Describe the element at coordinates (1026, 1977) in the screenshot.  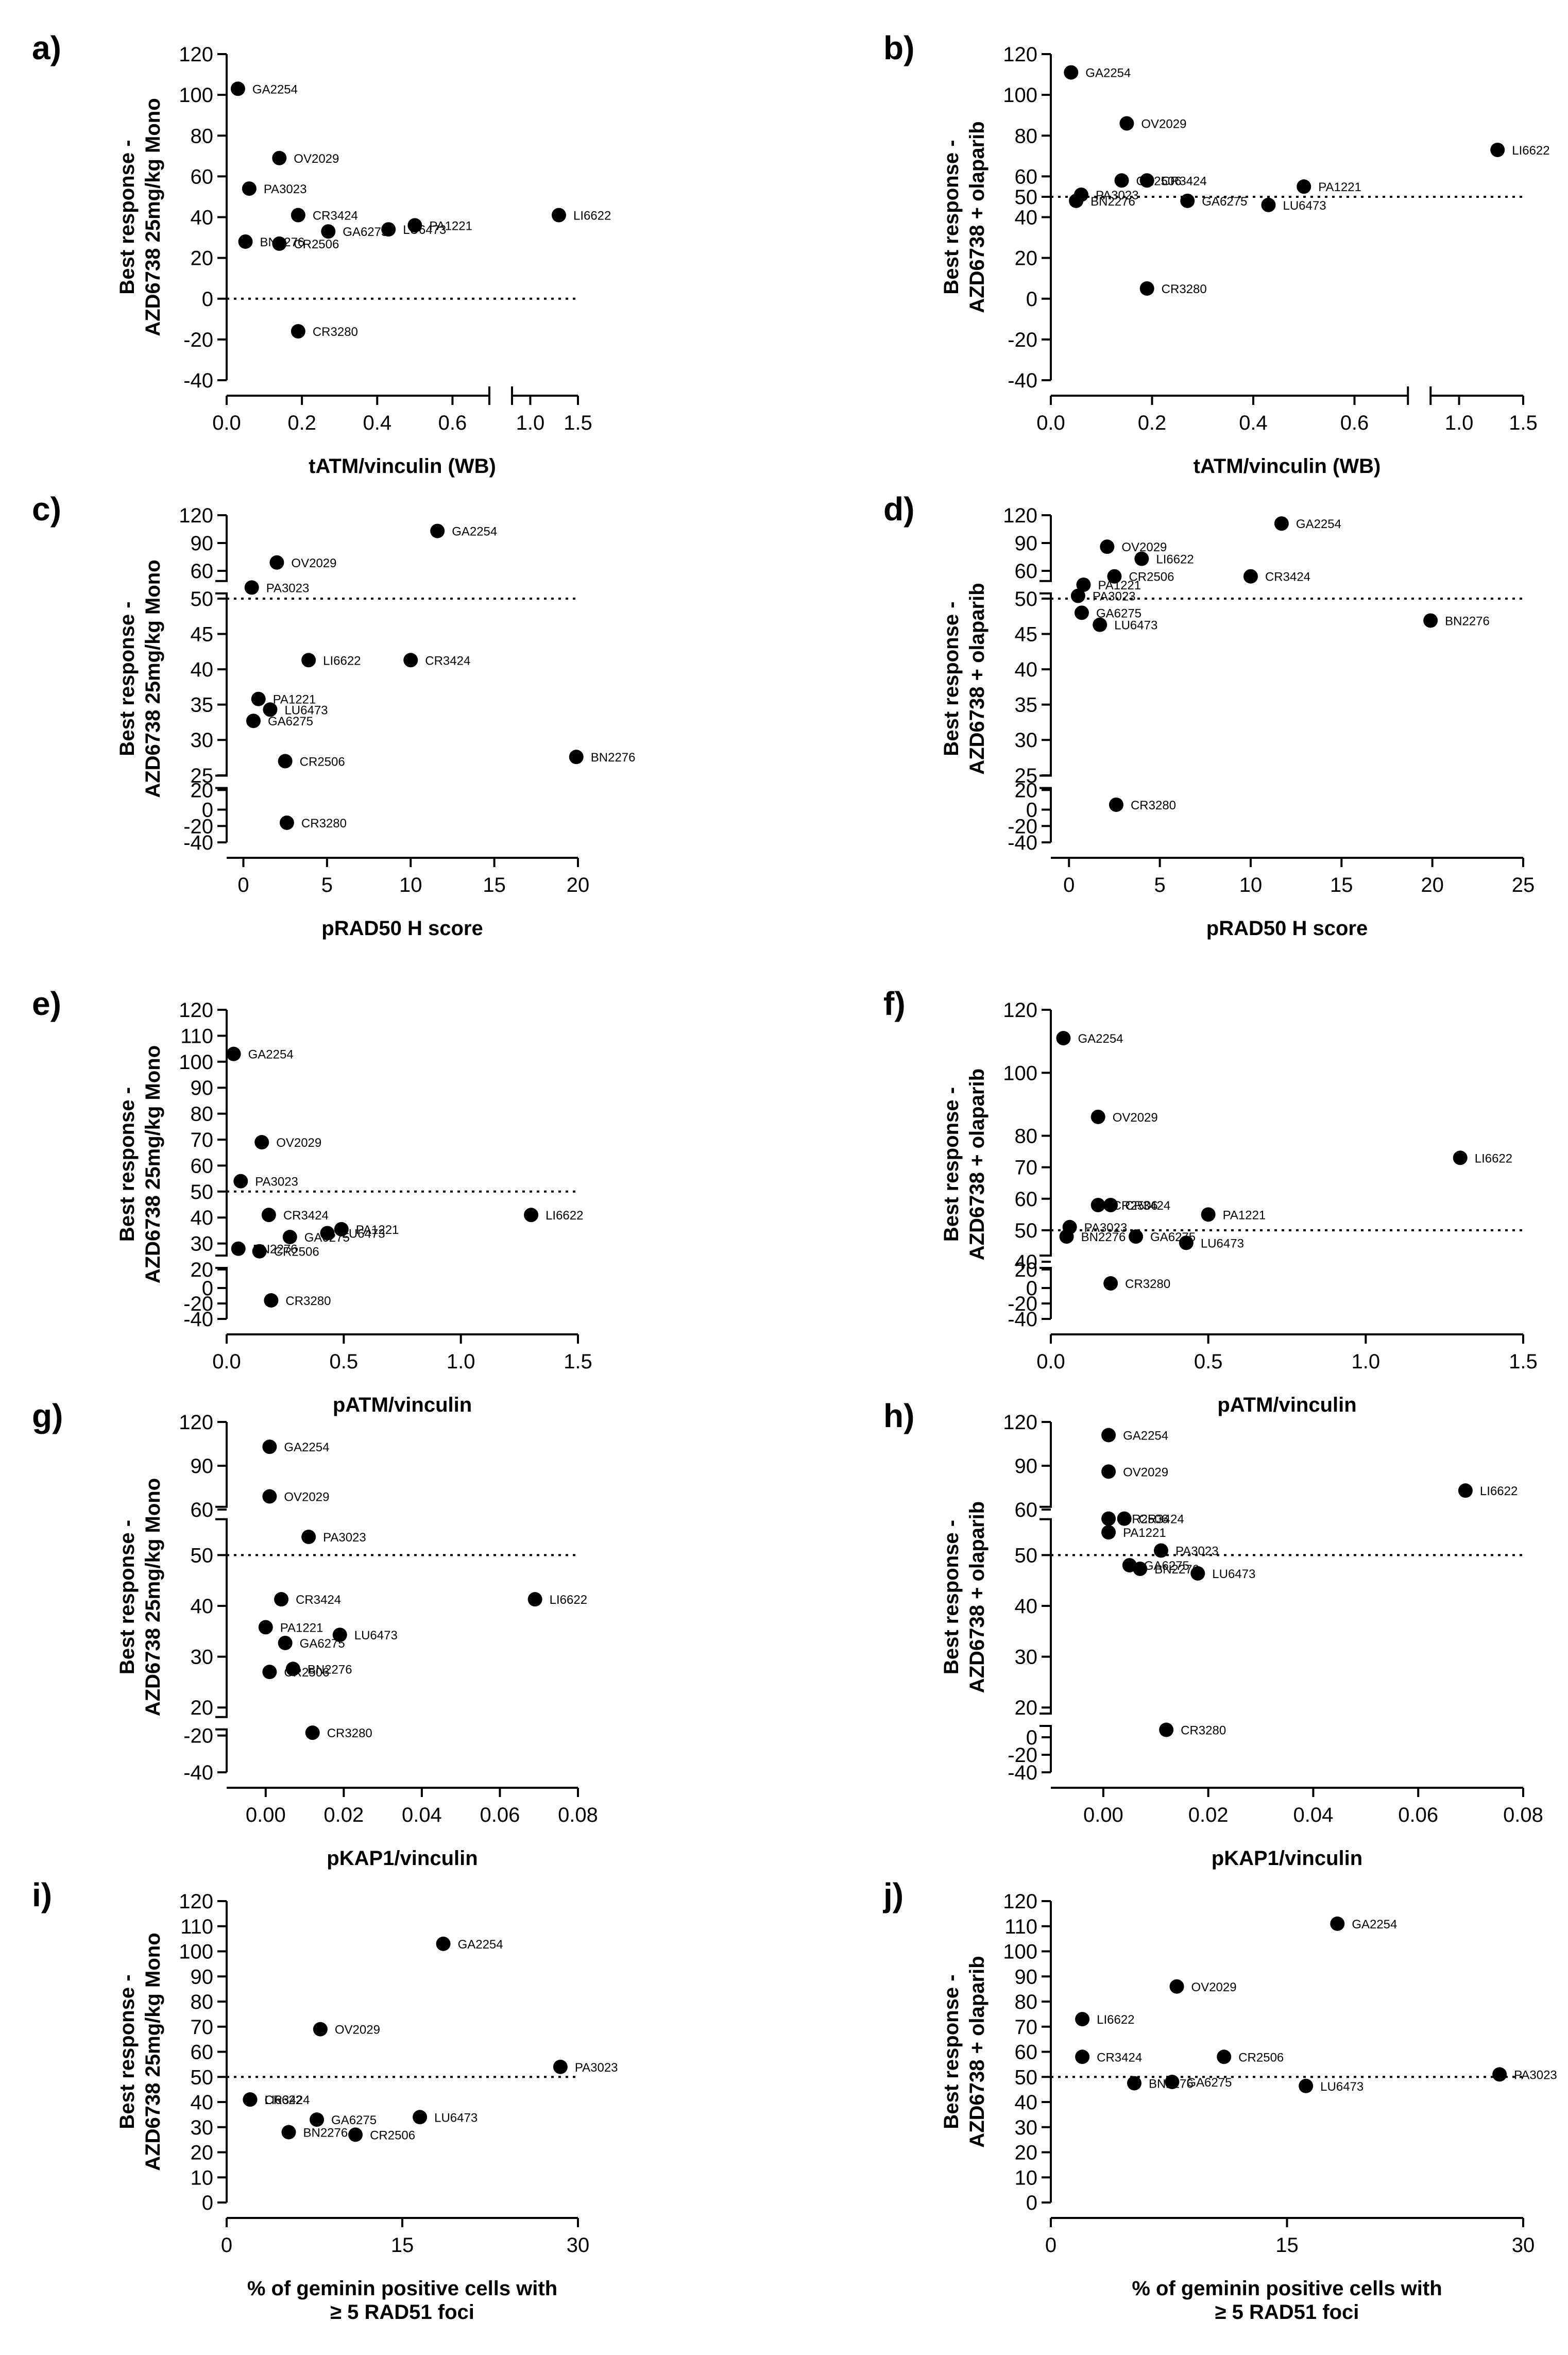
I see `y-tick-label: 90` at that location.